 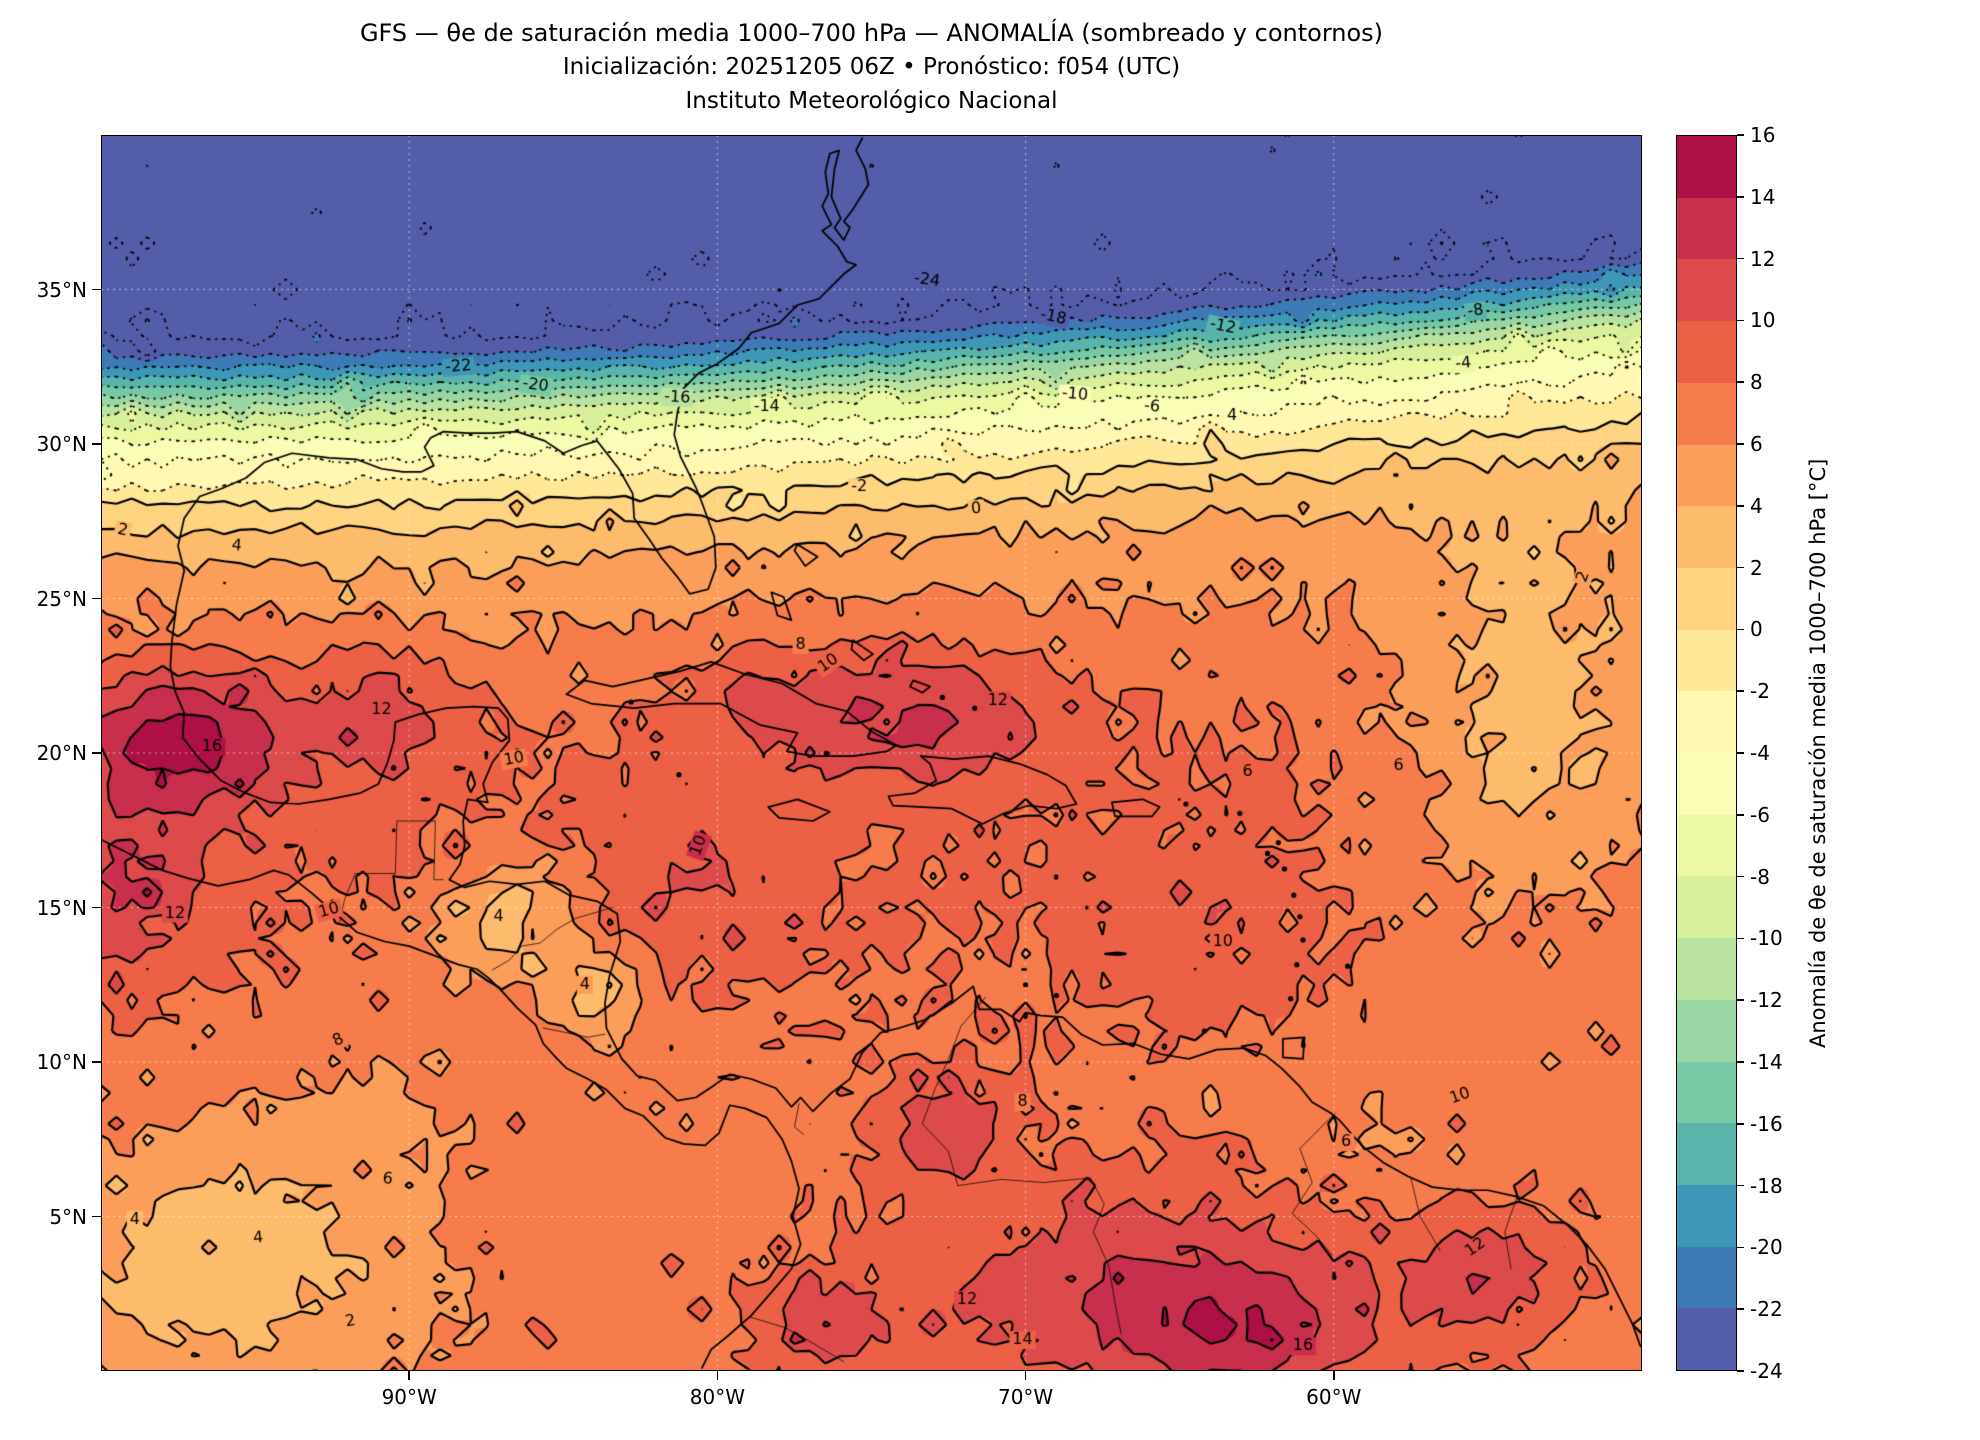 What do you see at coordinates (1756, 505) in the screenshot?
I see `colorbar-tick-label: 4` at bounding box center [1756, 505].